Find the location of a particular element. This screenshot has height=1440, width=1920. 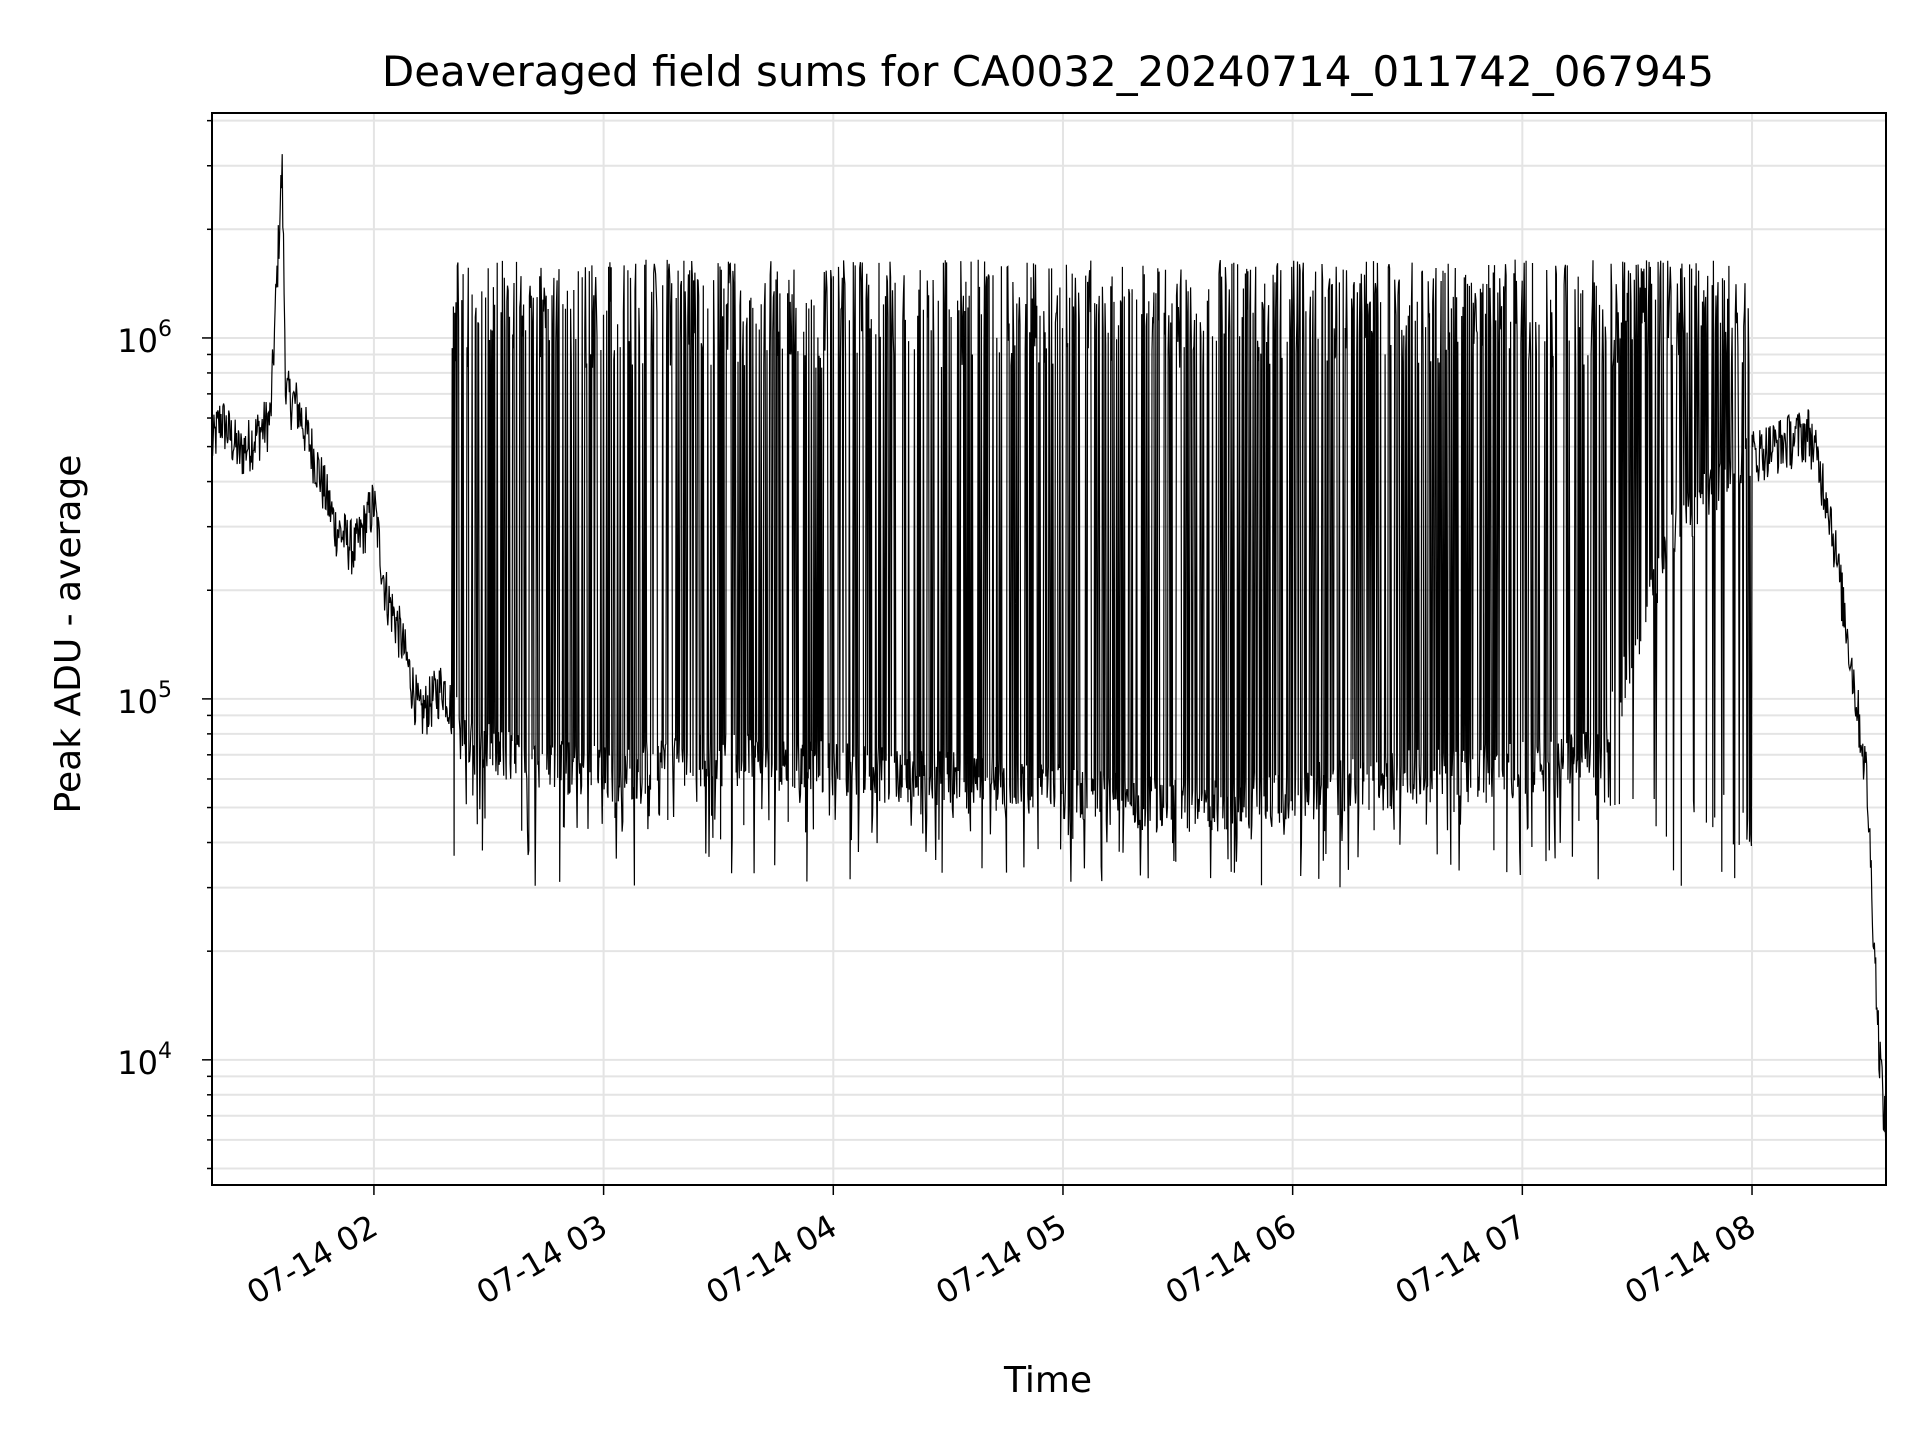

y-axis-label: Peak ADU - average is located at coordinates (68, 634).